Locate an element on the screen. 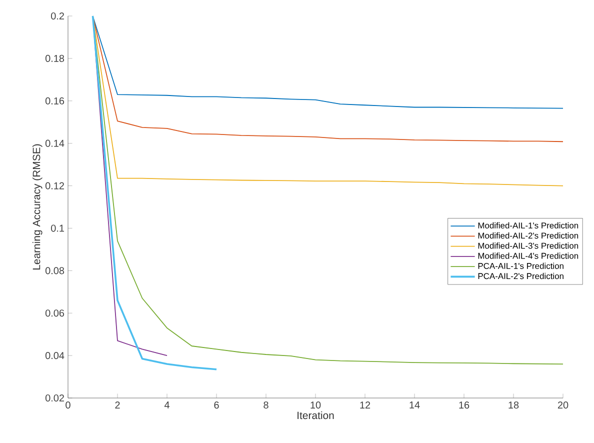 This screenshot has width=594, height=443. x-tick-label: 16 is located at coordinates (464, 405).